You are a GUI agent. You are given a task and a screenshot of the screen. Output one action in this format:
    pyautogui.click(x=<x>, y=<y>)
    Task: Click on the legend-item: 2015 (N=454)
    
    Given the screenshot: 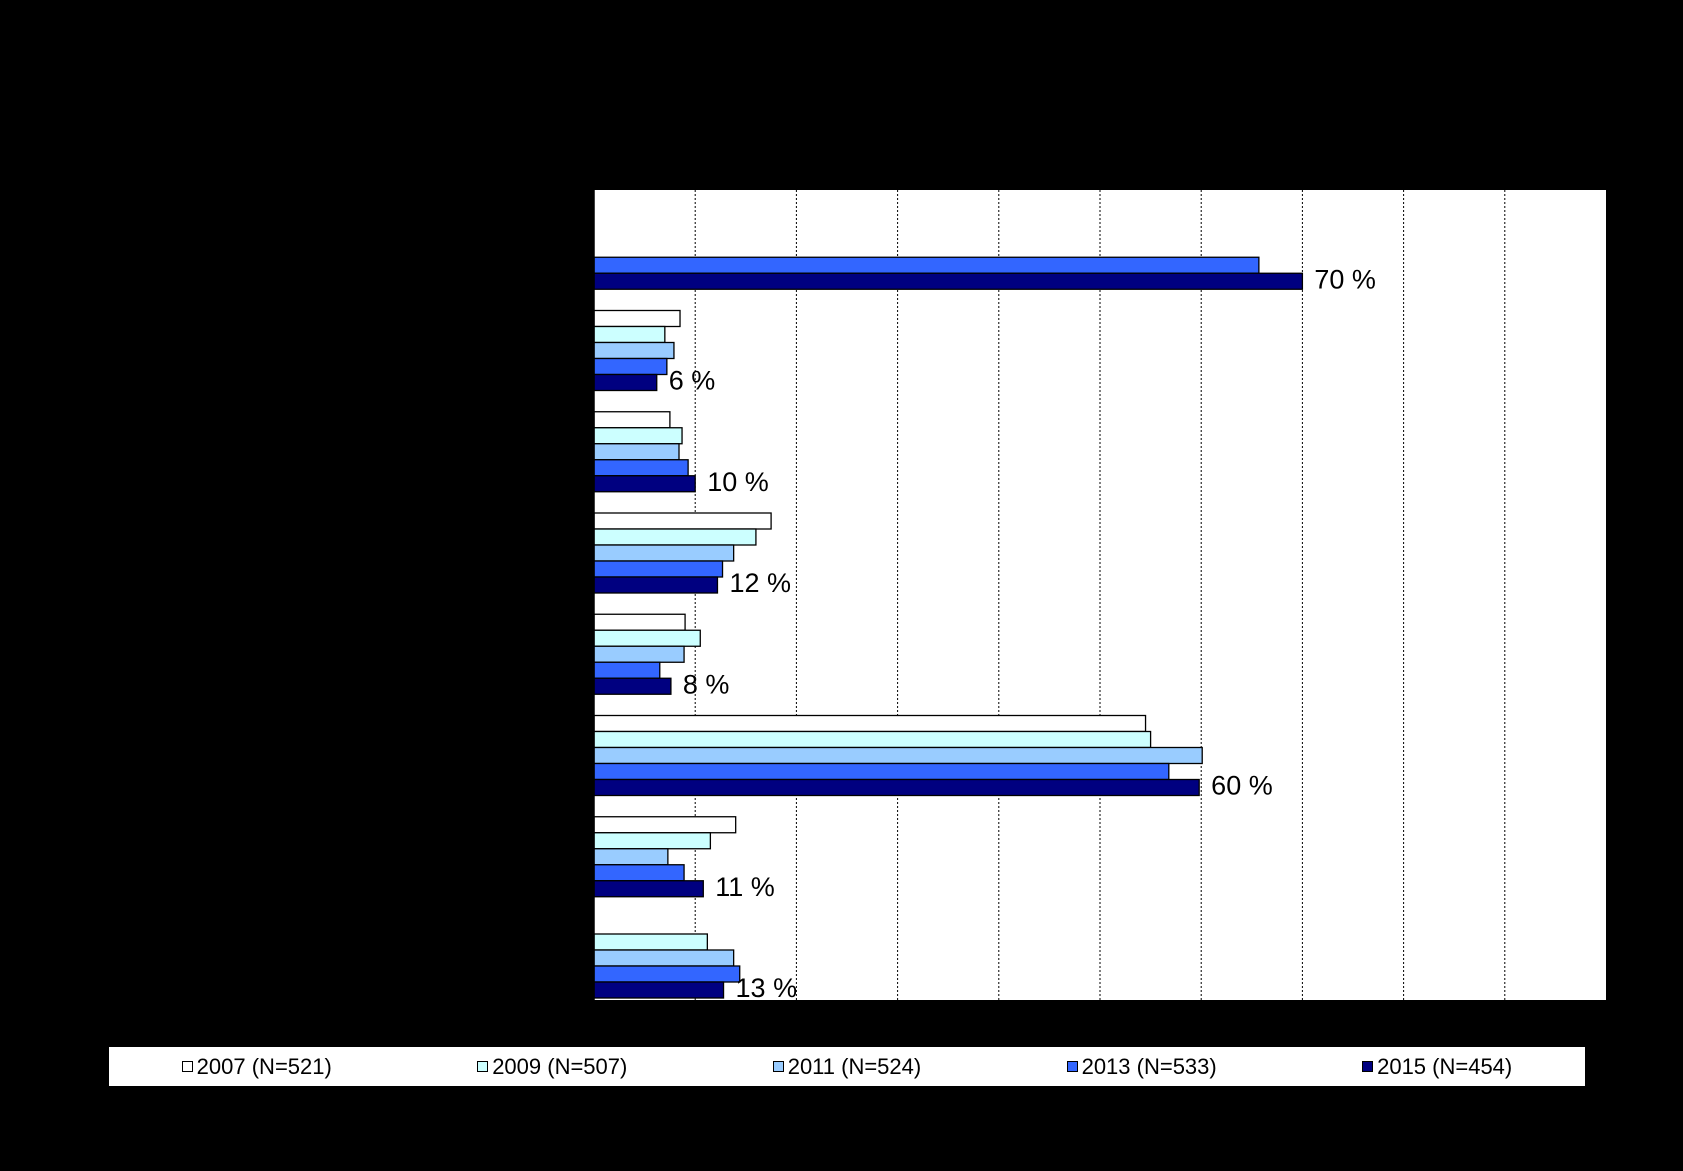 What is the action you would take?
    pyautogui.click(x=1437, y=1067)
    